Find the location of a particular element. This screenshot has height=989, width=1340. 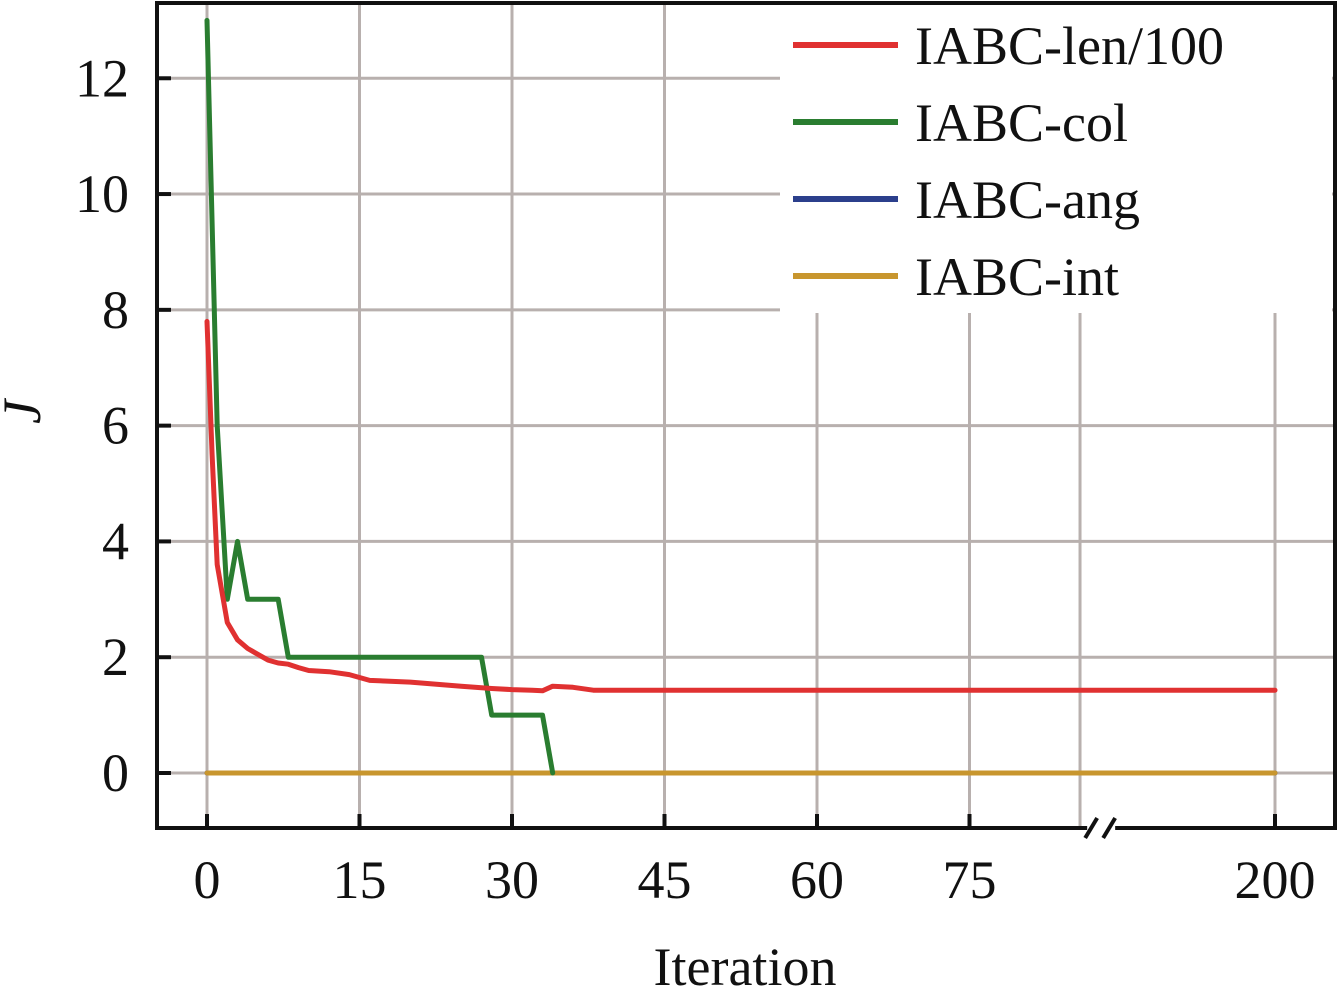

x-tick-label-5: 75 is located at coordinates (970, 880).